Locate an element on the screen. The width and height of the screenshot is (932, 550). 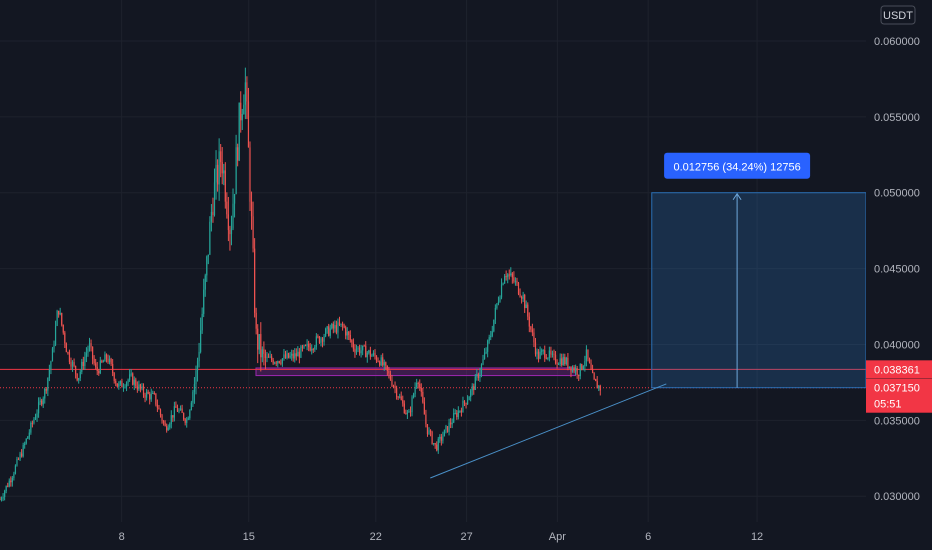
last-price-tag is located at coordinates (899, 395).